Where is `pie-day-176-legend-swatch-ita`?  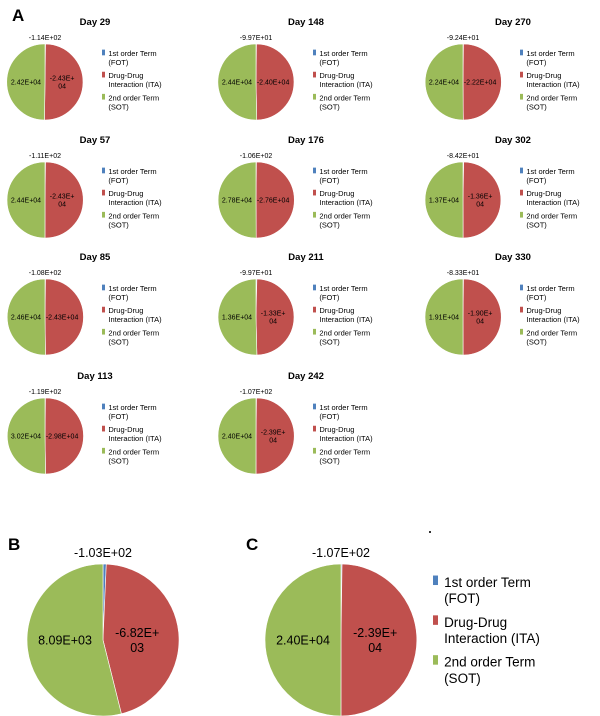
pie-day-176-legend-swatch-ita is located at coordinates (314, 192).